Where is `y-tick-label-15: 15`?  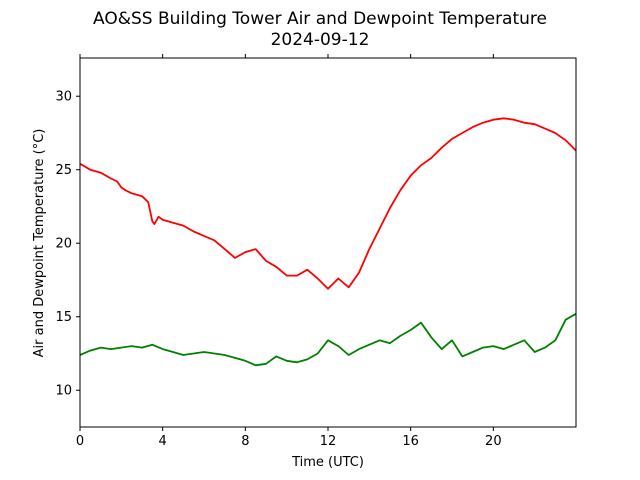 y-tick-label-15: 15 is located at coordinates (63, 317).